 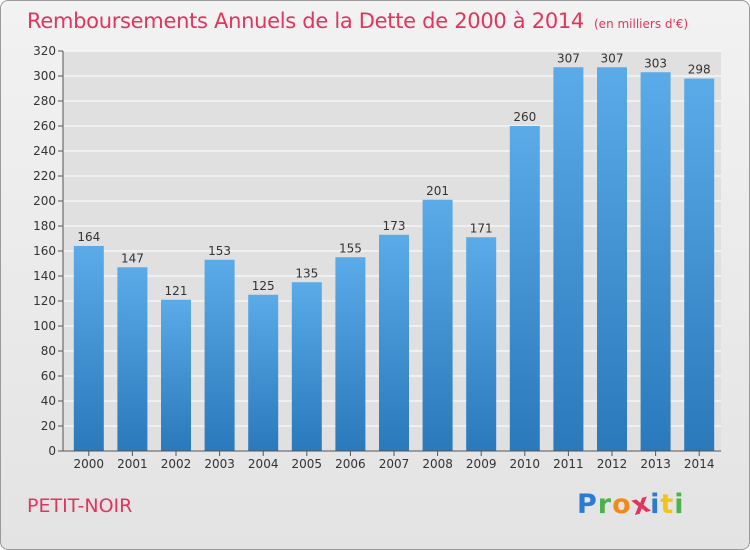 What do you see at coordinates (44, 151) in the screenshot?
I see `y-tick-label: 240` at bounding box center [44, 151].